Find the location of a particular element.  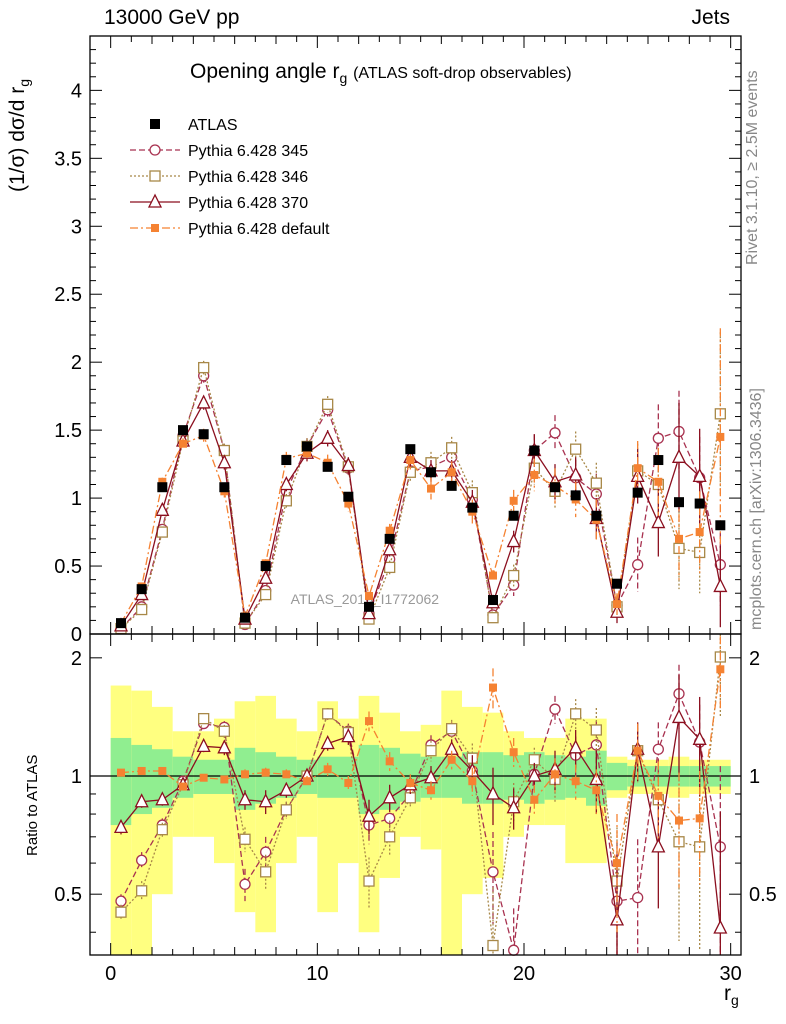

top-ytick-label: 3 is located at coordinates (76, 227).